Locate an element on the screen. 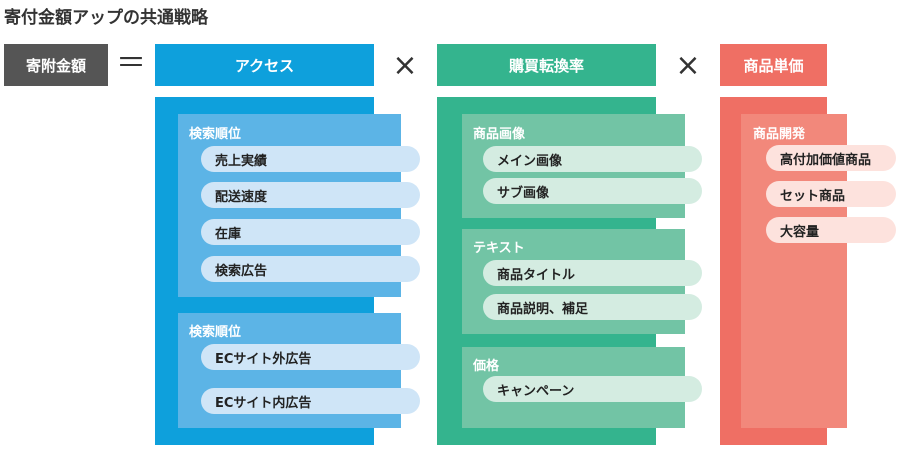 The width and height of the screenshot is (900, 449). access-header: アクセス is located at coordinates (264, 65).